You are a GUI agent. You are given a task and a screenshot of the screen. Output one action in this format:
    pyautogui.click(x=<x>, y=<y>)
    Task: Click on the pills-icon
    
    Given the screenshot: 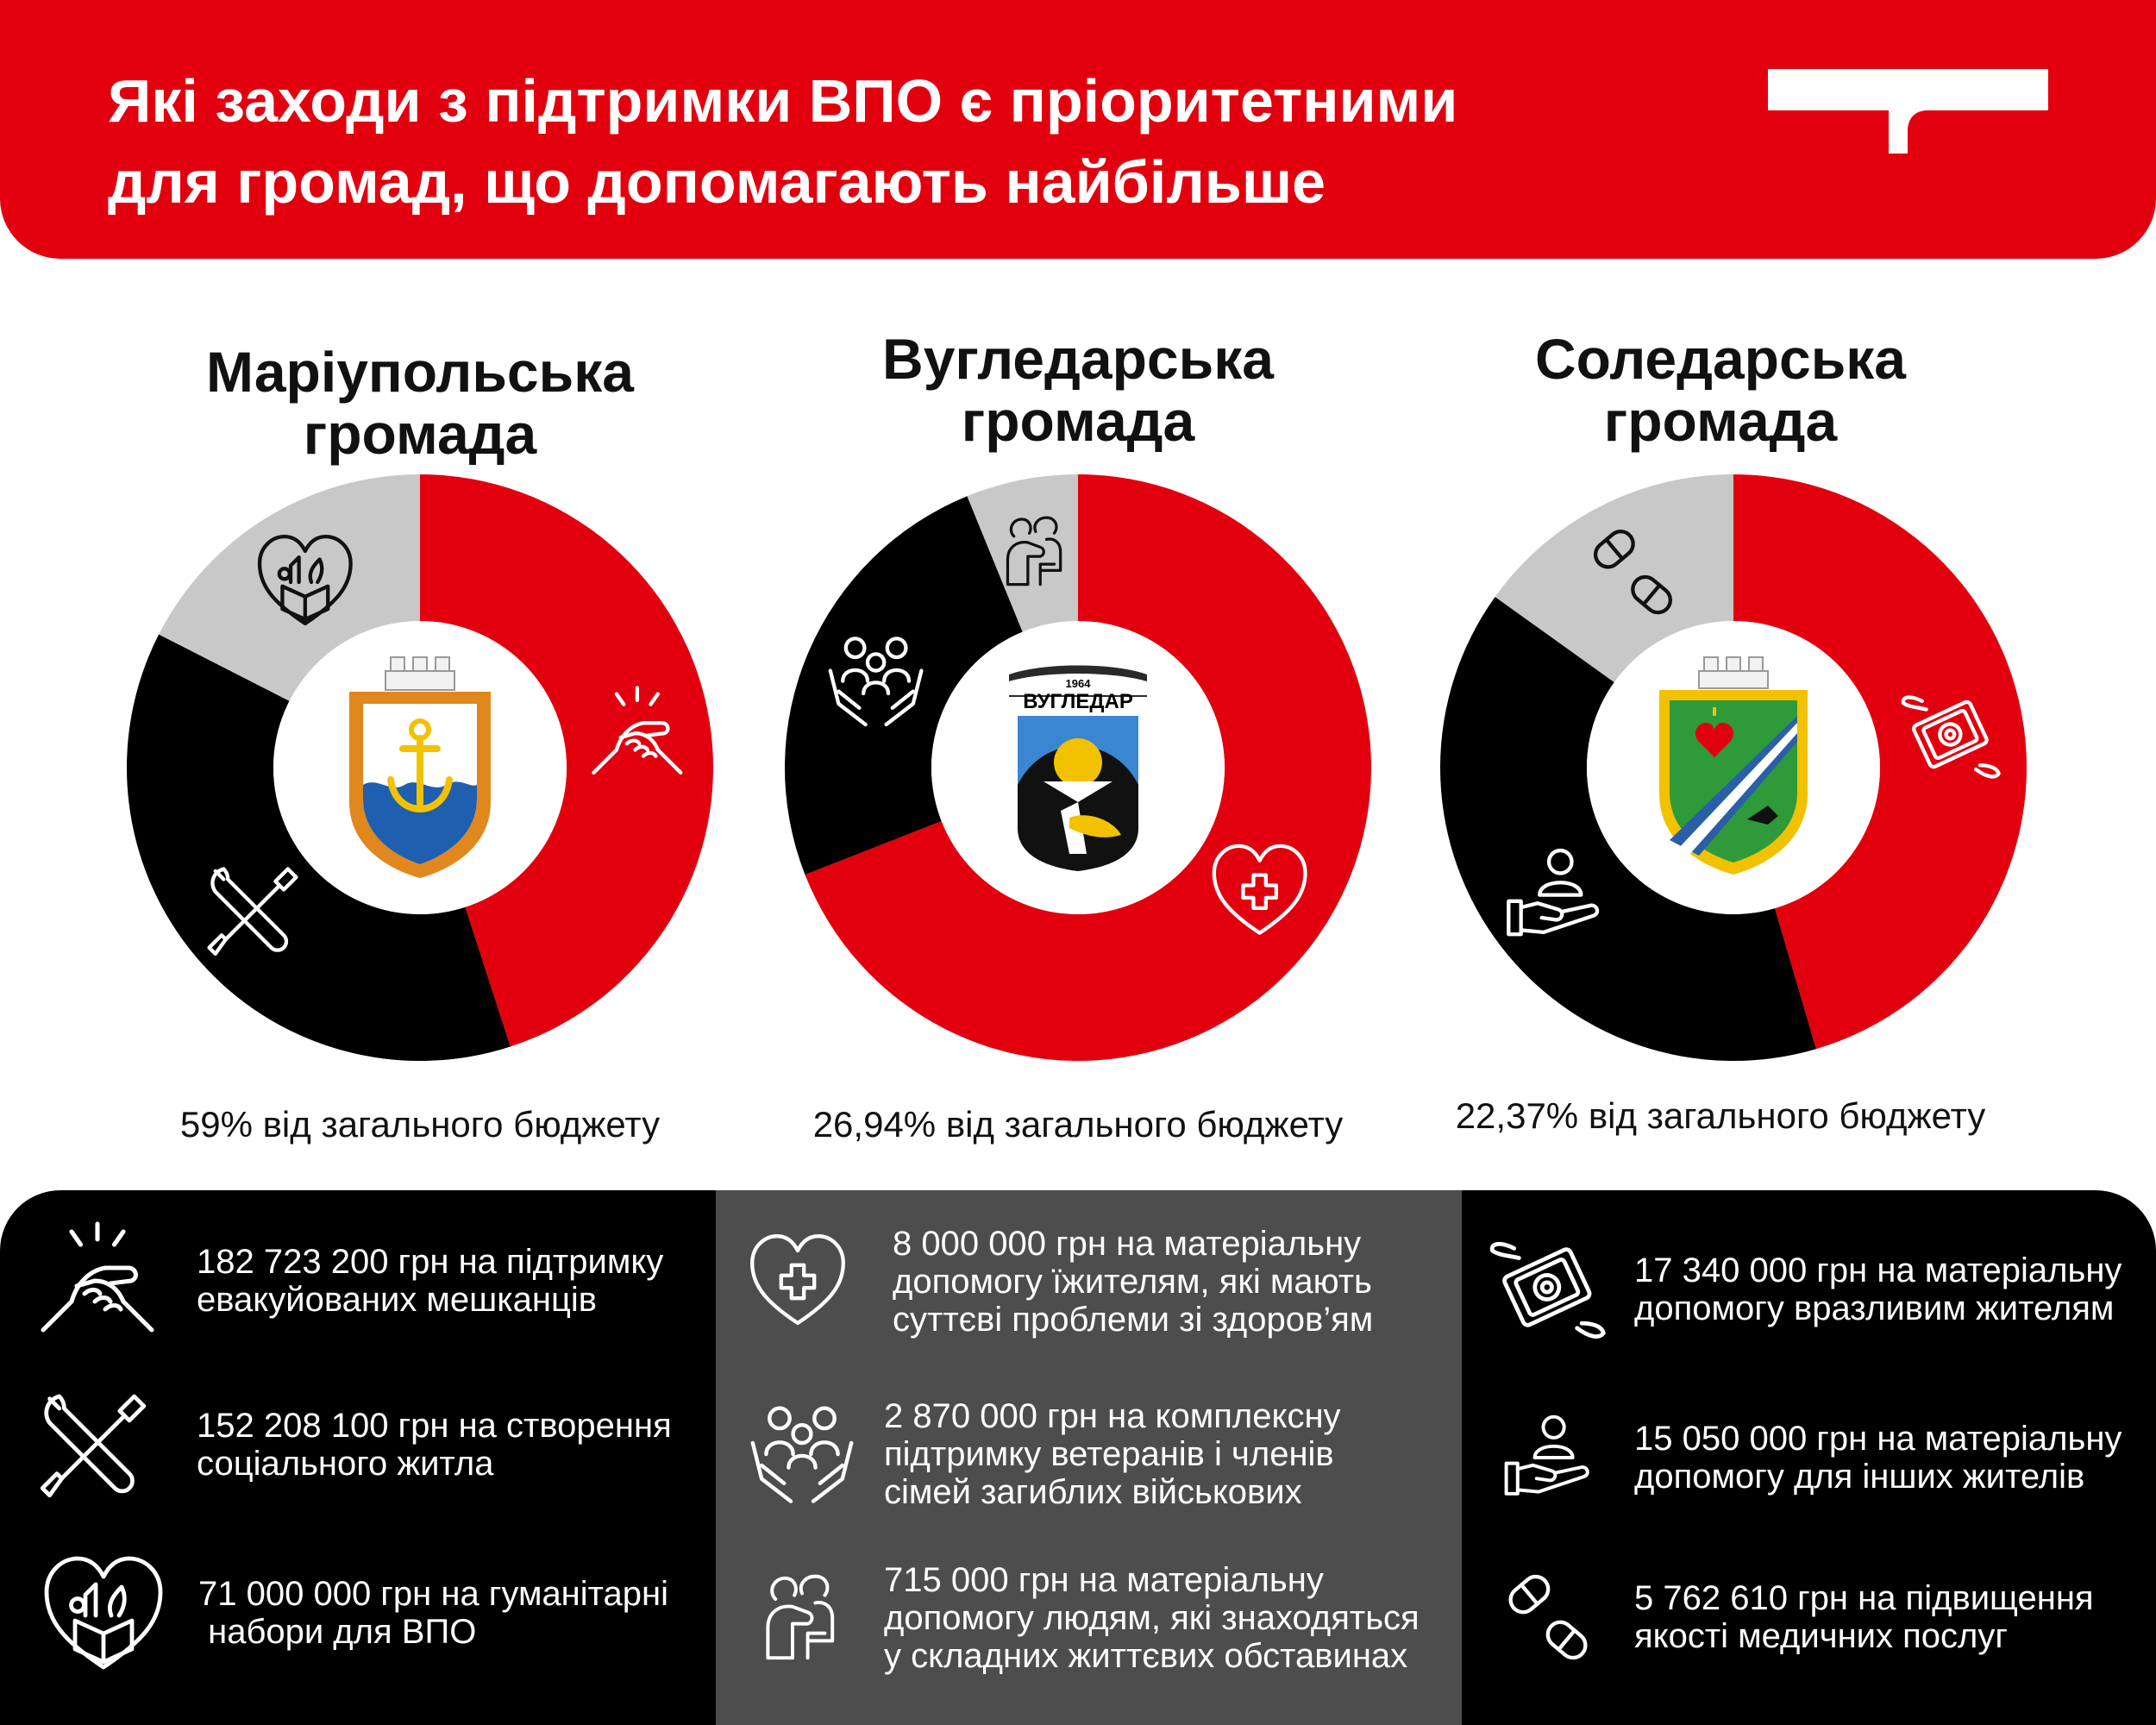 What is the action you would take?
    pyautogui.click(x=1548, y=1617)
    